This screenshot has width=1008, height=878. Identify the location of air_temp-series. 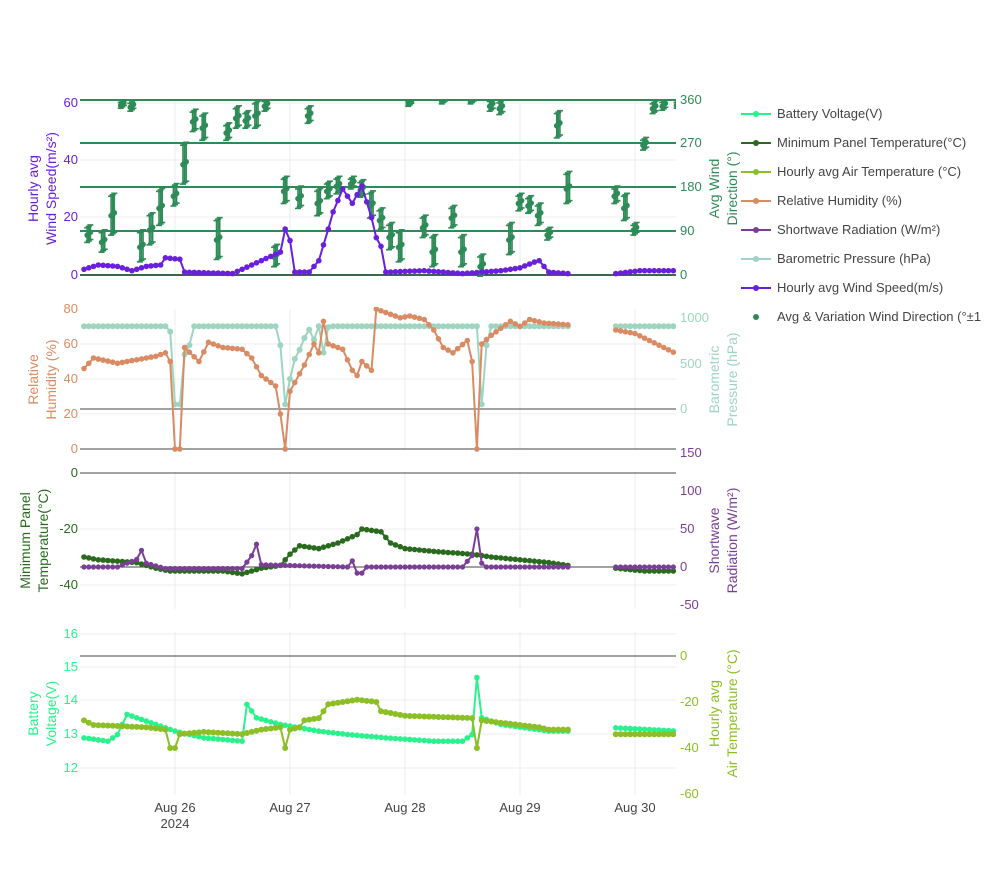
(378, 723).